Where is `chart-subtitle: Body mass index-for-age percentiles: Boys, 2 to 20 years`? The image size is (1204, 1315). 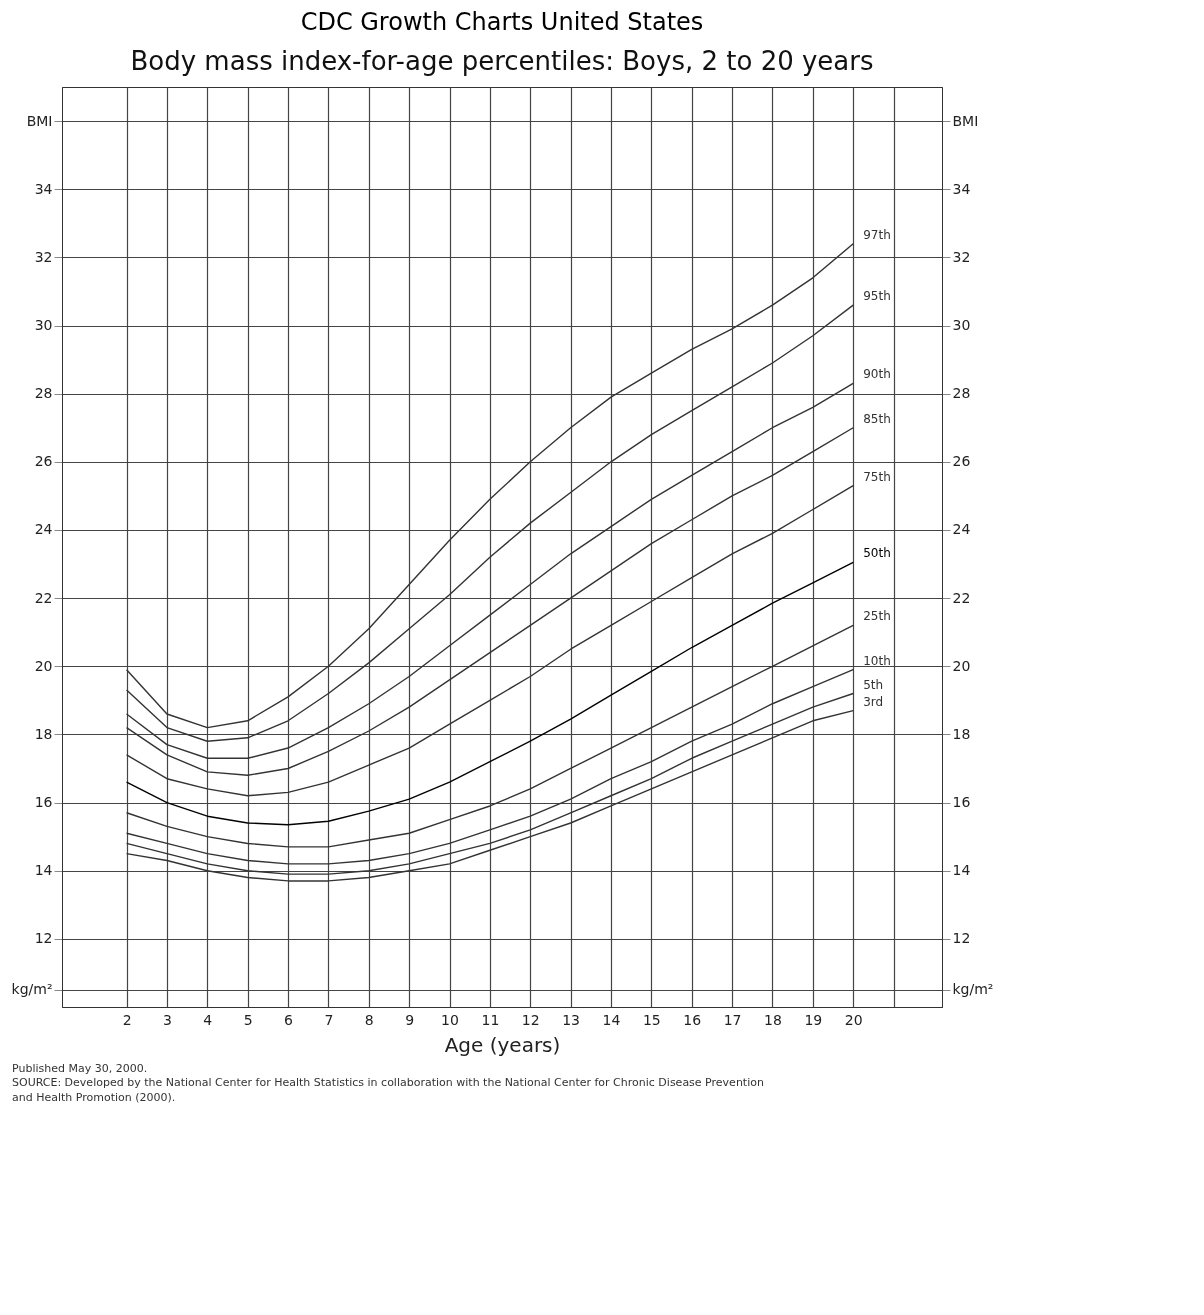 chart-subtitle: Body mass index-for-age percentiles: Boys, 2 to 20 years is located at coordinates (502, 61).